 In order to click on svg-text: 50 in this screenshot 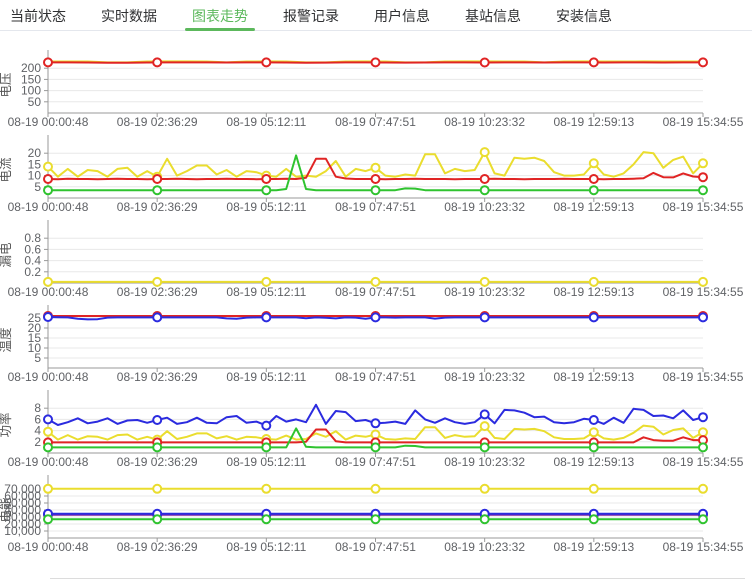, I will do `click(35, 102)`.